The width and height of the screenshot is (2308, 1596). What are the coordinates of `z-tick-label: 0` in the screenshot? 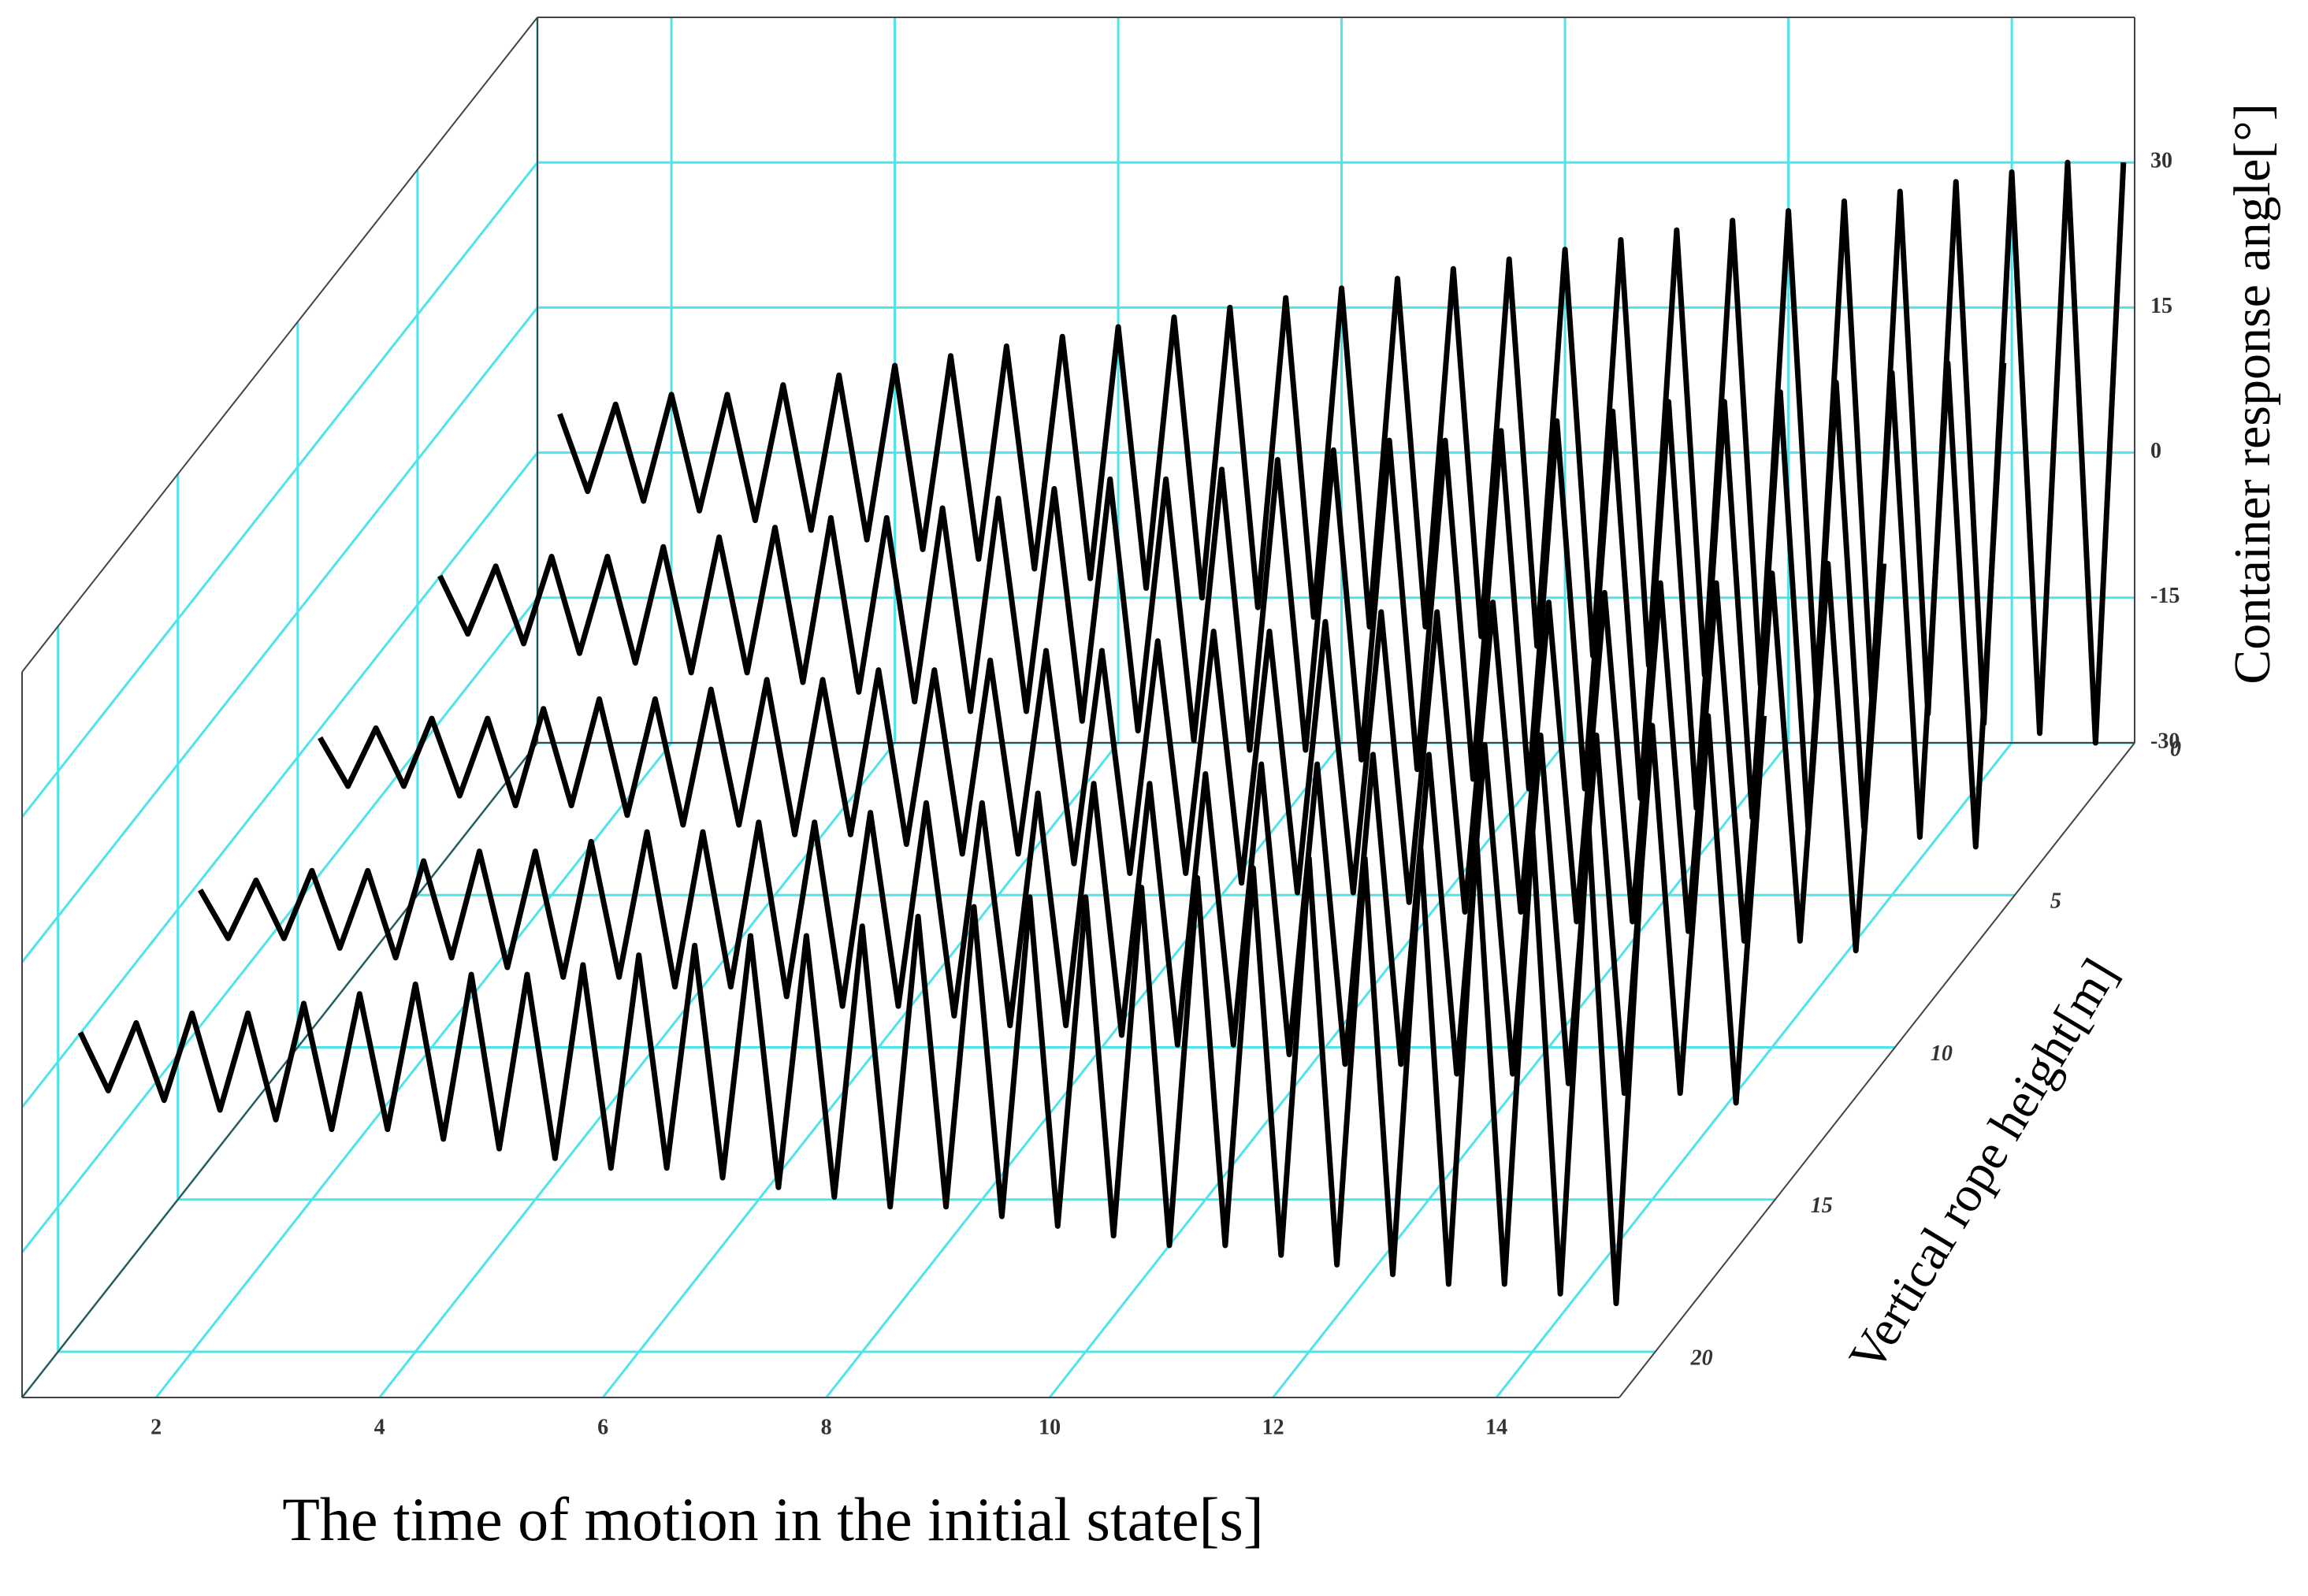 It's located at (2155, 451).